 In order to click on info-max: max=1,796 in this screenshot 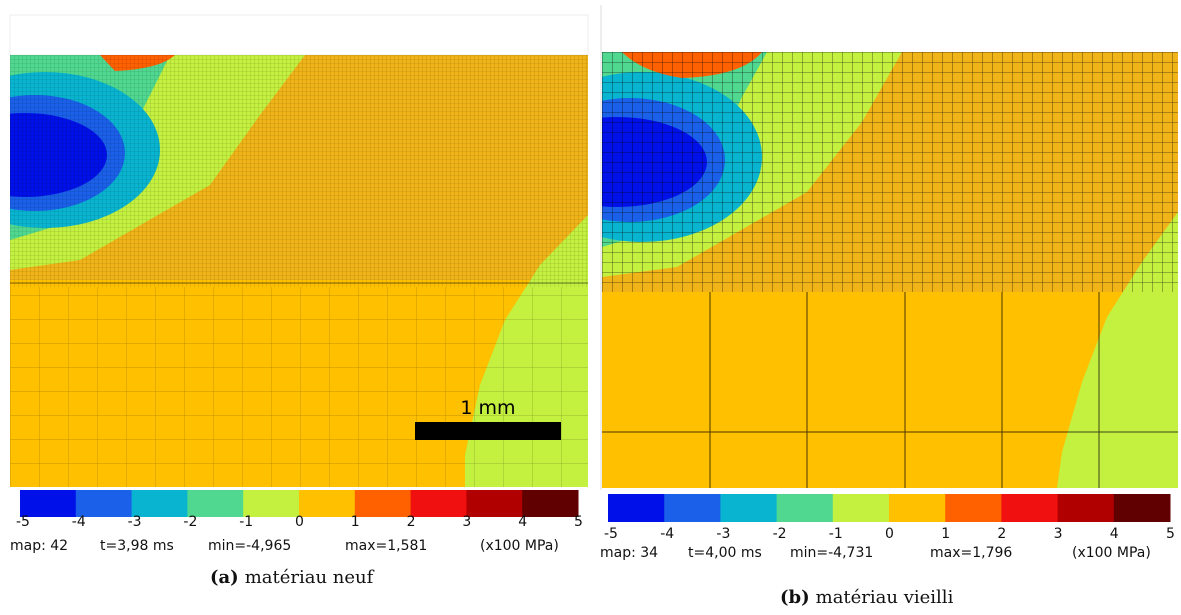, I will do `click(971, 553)`.